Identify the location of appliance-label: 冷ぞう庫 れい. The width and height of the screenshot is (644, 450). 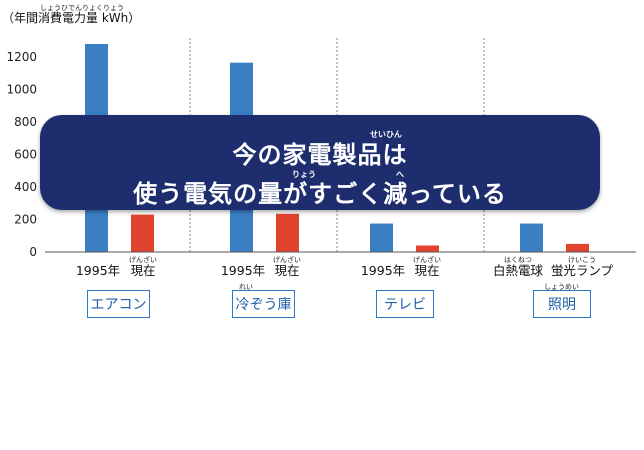
(263, 300).